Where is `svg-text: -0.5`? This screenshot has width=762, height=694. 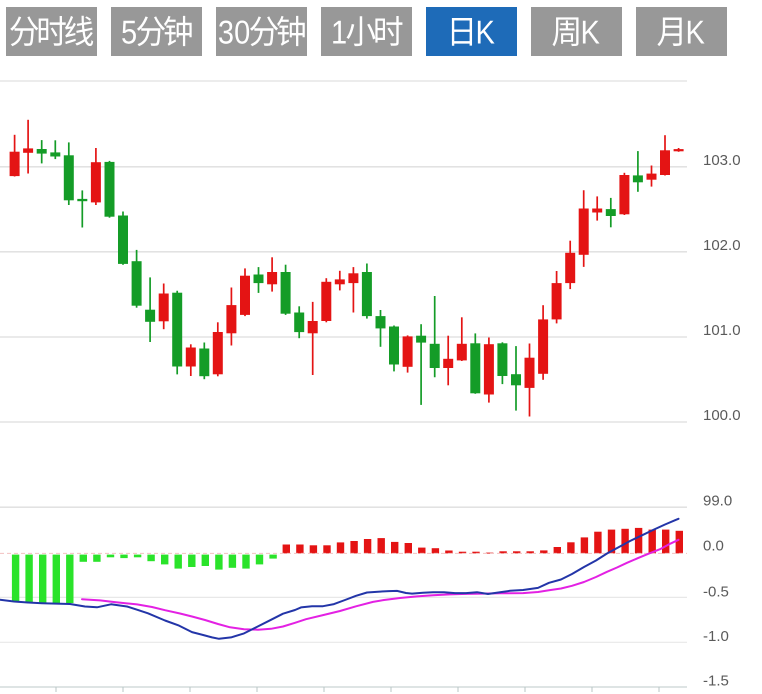 svg-text: -0.5 is located at coordinates (716, 591).